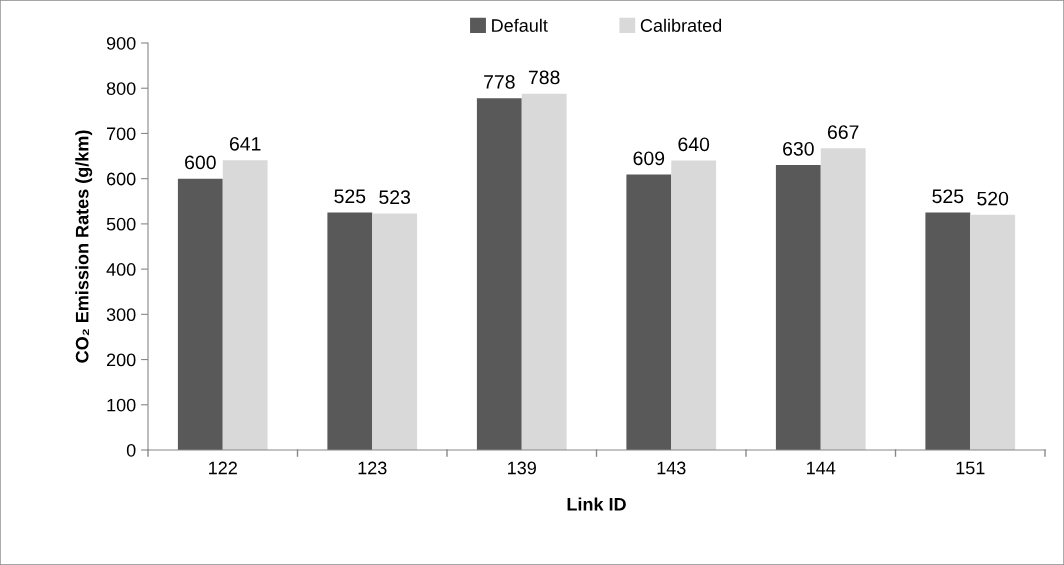 The height and width of the screenshot is (565, 1064). Describe the element at coordinates (121, 179) in the screenshot. I see `y-tick-label: 600` at that location.